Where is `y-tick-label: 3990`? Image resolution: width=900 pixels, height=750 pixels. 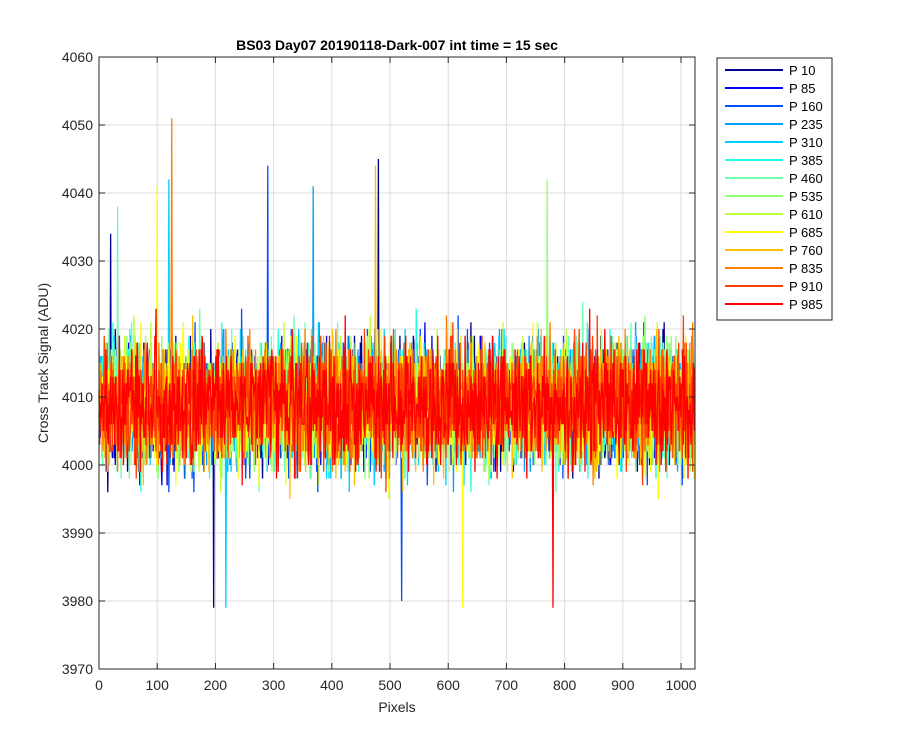 y-tick-label: 3990 is located at coordinates (77, 533).